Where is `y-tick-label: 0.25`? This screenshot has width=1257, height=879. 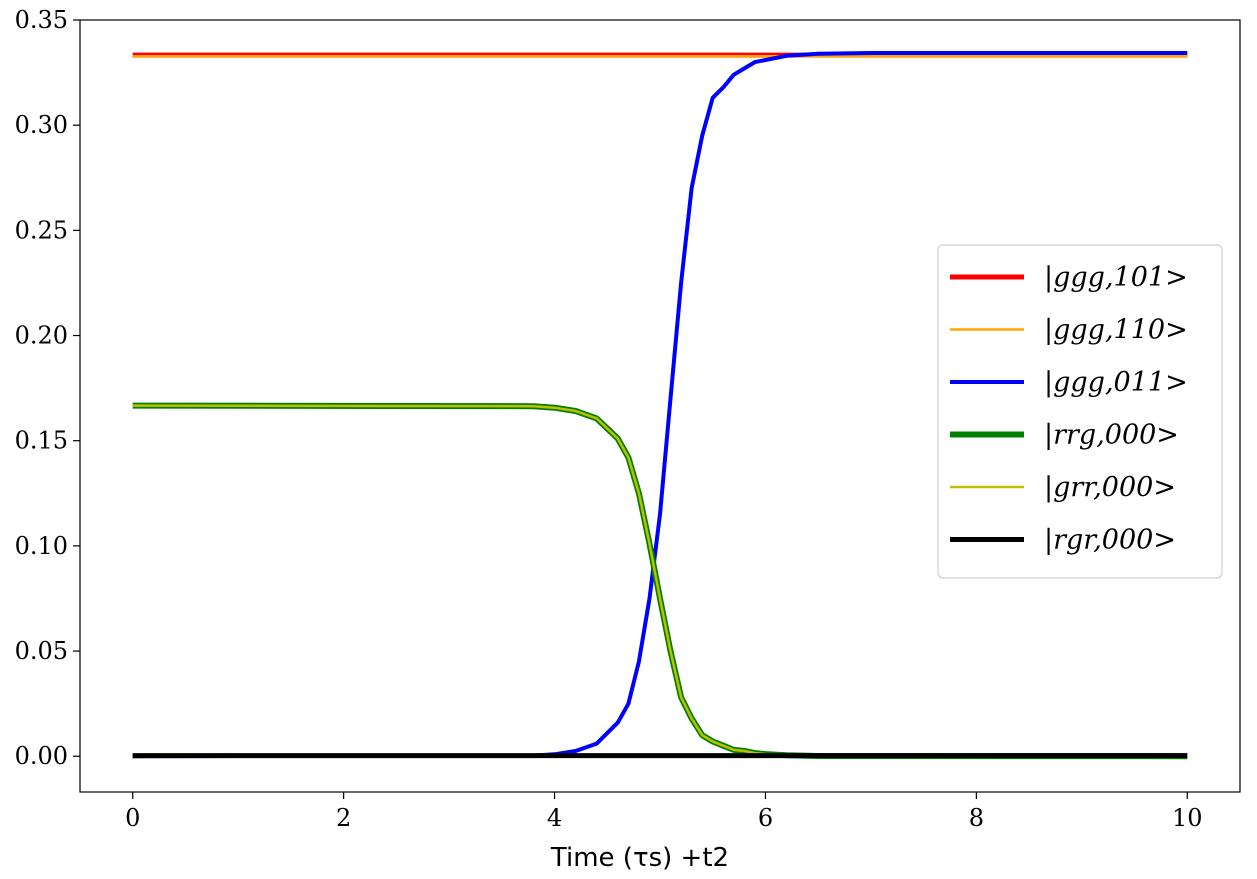
y-tick-label: 0.25 is located at coordinates (41, 230).